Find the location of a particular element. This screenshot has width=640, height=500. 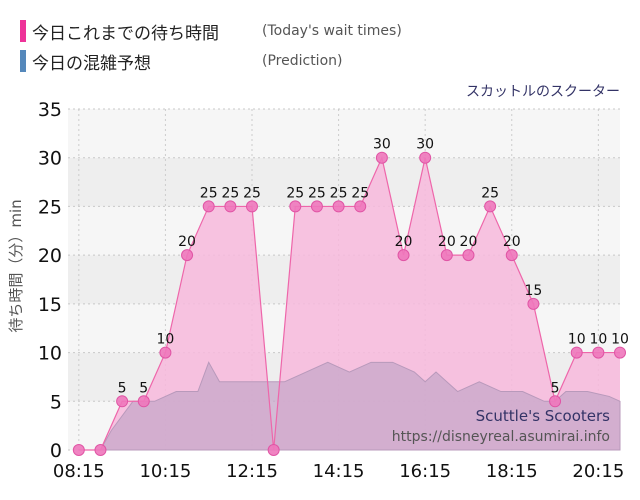

x-tick-label: 20:15 is located at coordinates (598, 471).